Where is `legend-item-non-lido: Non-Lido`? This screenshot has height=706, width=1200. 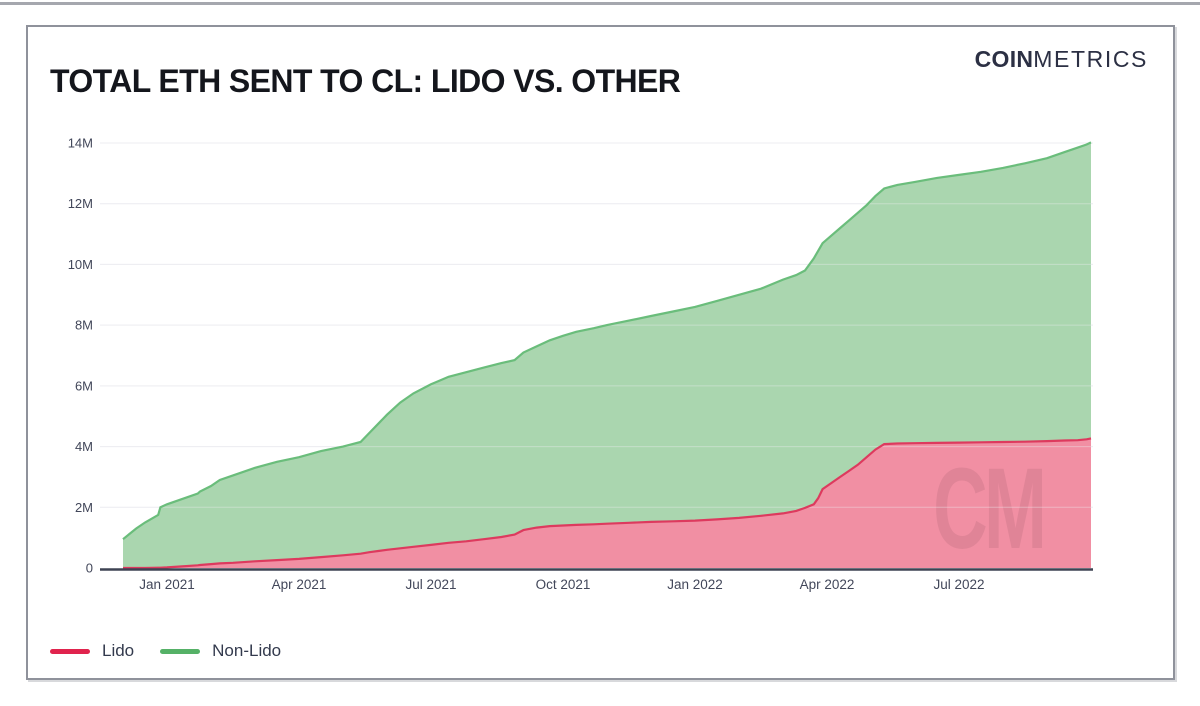
legend-item-non-lido: Non-Lido is located at coordinates (220, 651).